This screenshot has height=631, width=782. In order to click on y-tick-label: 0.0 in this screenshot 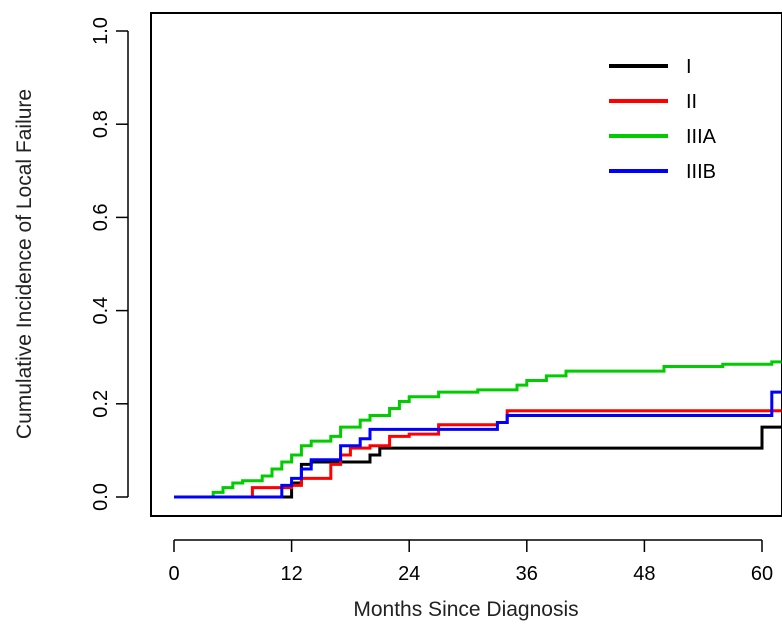, I will do `click(101, 497)`.